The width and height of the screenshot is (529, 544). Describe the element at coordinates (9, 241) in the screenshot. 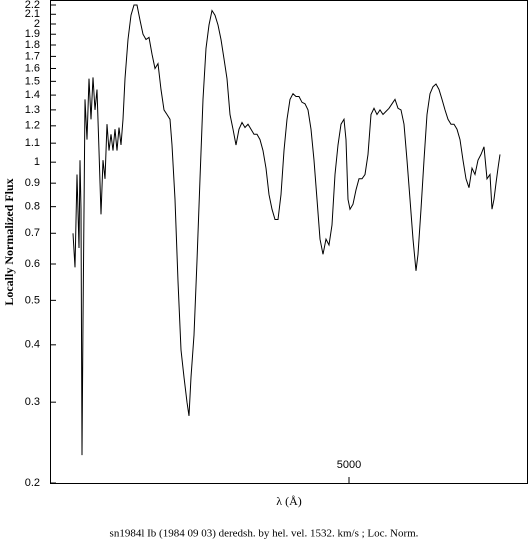

I see `y-axis-label: Locally Normalized Flux` at that location.